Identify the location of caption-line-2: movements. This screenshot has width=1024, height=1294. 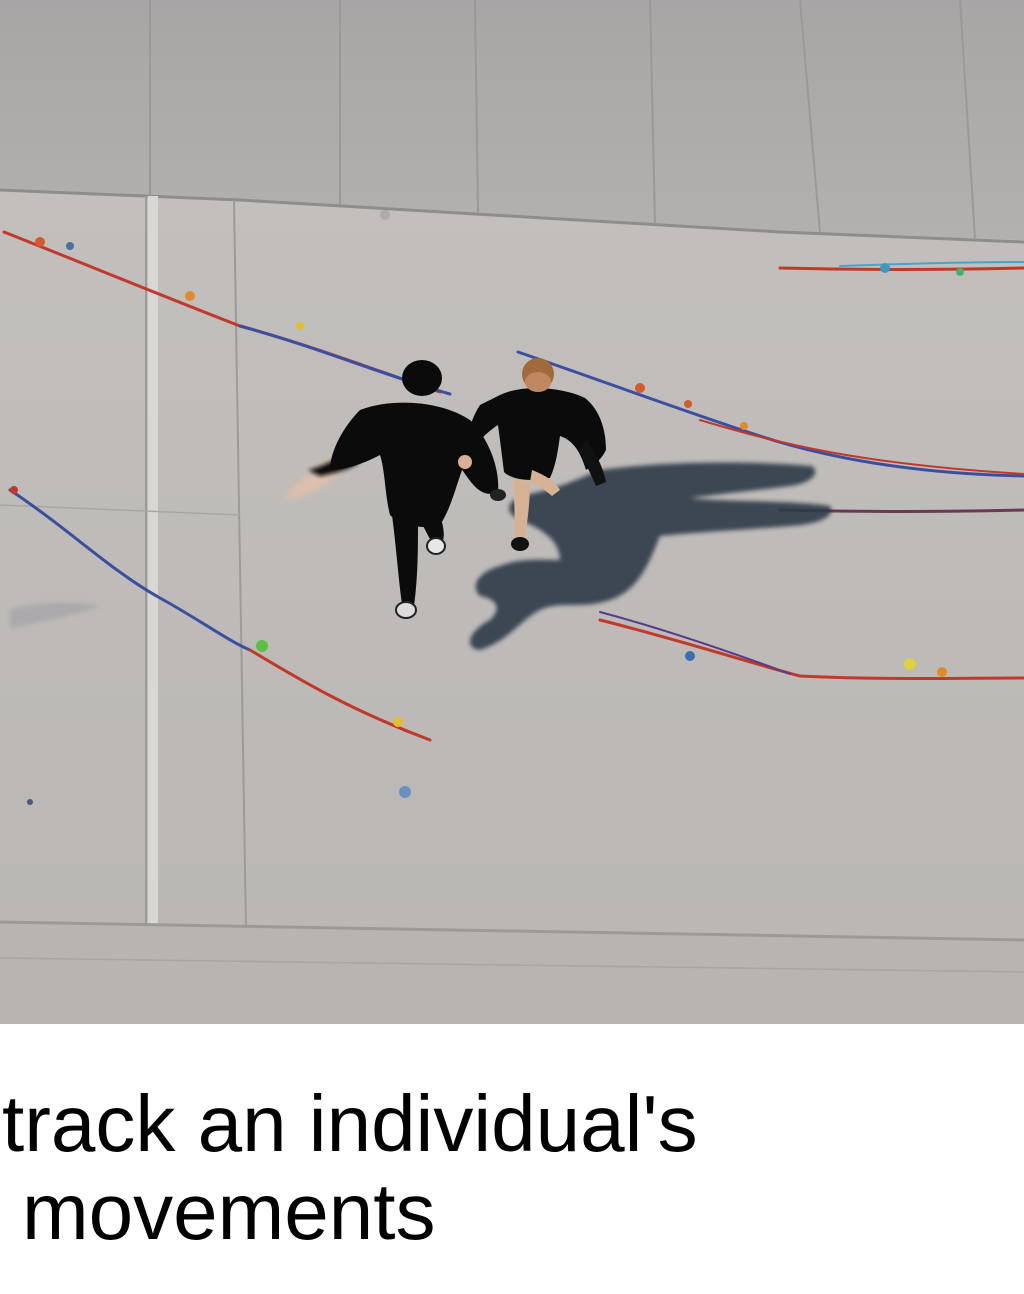
(229, 1211).